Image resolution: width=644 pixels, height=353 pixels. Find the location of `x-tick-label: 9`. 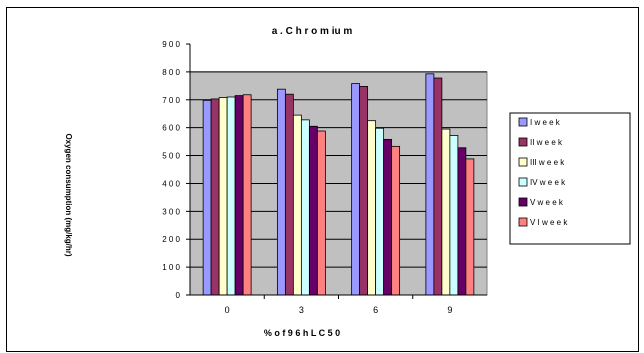

x-tick-label: 9 is located at coordinates (449, 310).